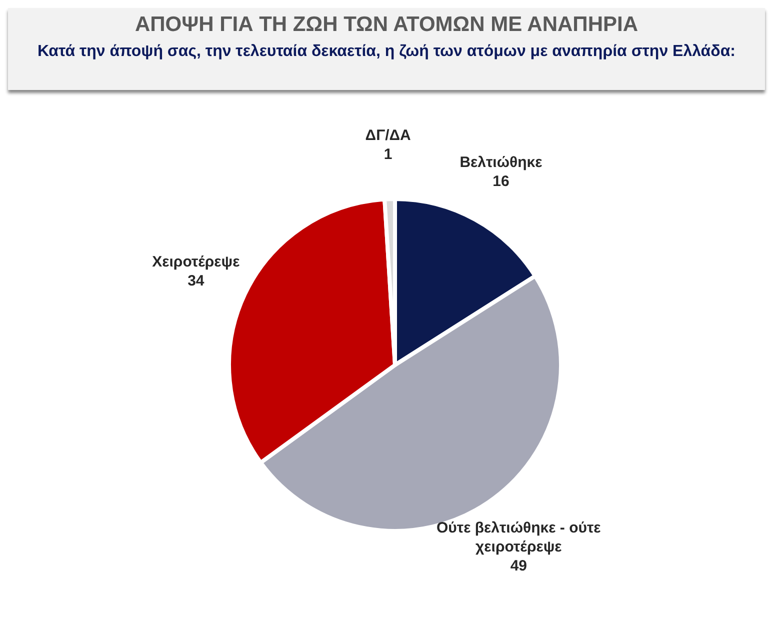  Describe the element at coordinates (388, 155) in the screenshot. I see `data-label: 1` at that location.